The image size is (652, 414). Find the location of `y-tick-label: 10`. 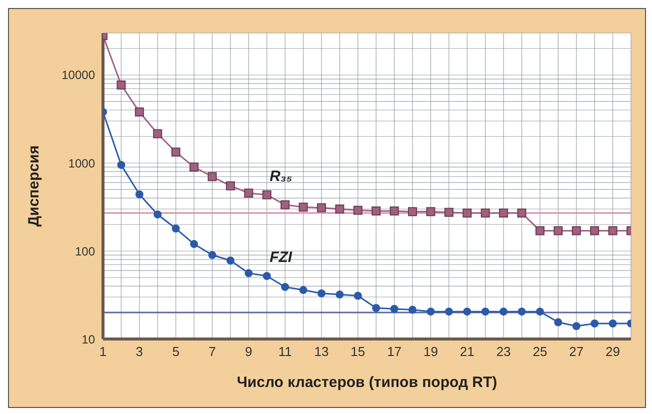

y-tick-label: 10 is located at coordinates (89, 339).